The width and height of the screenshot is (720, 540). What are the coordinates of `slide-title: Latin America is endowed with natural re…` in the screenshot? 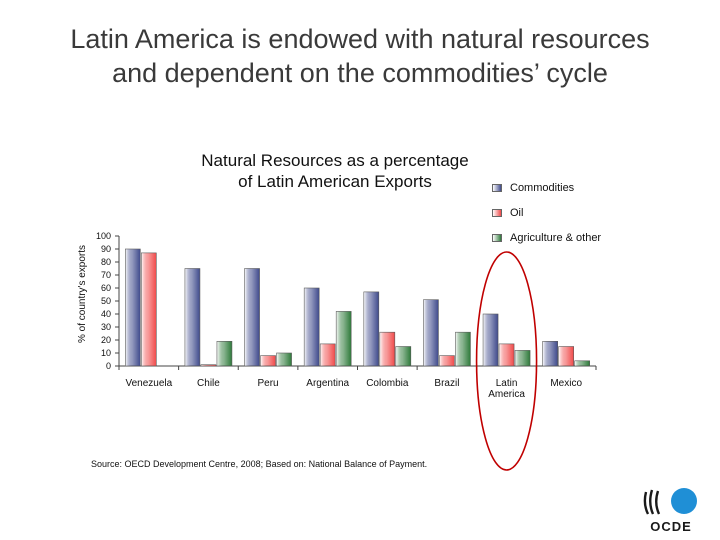 It's located at (360, 56).